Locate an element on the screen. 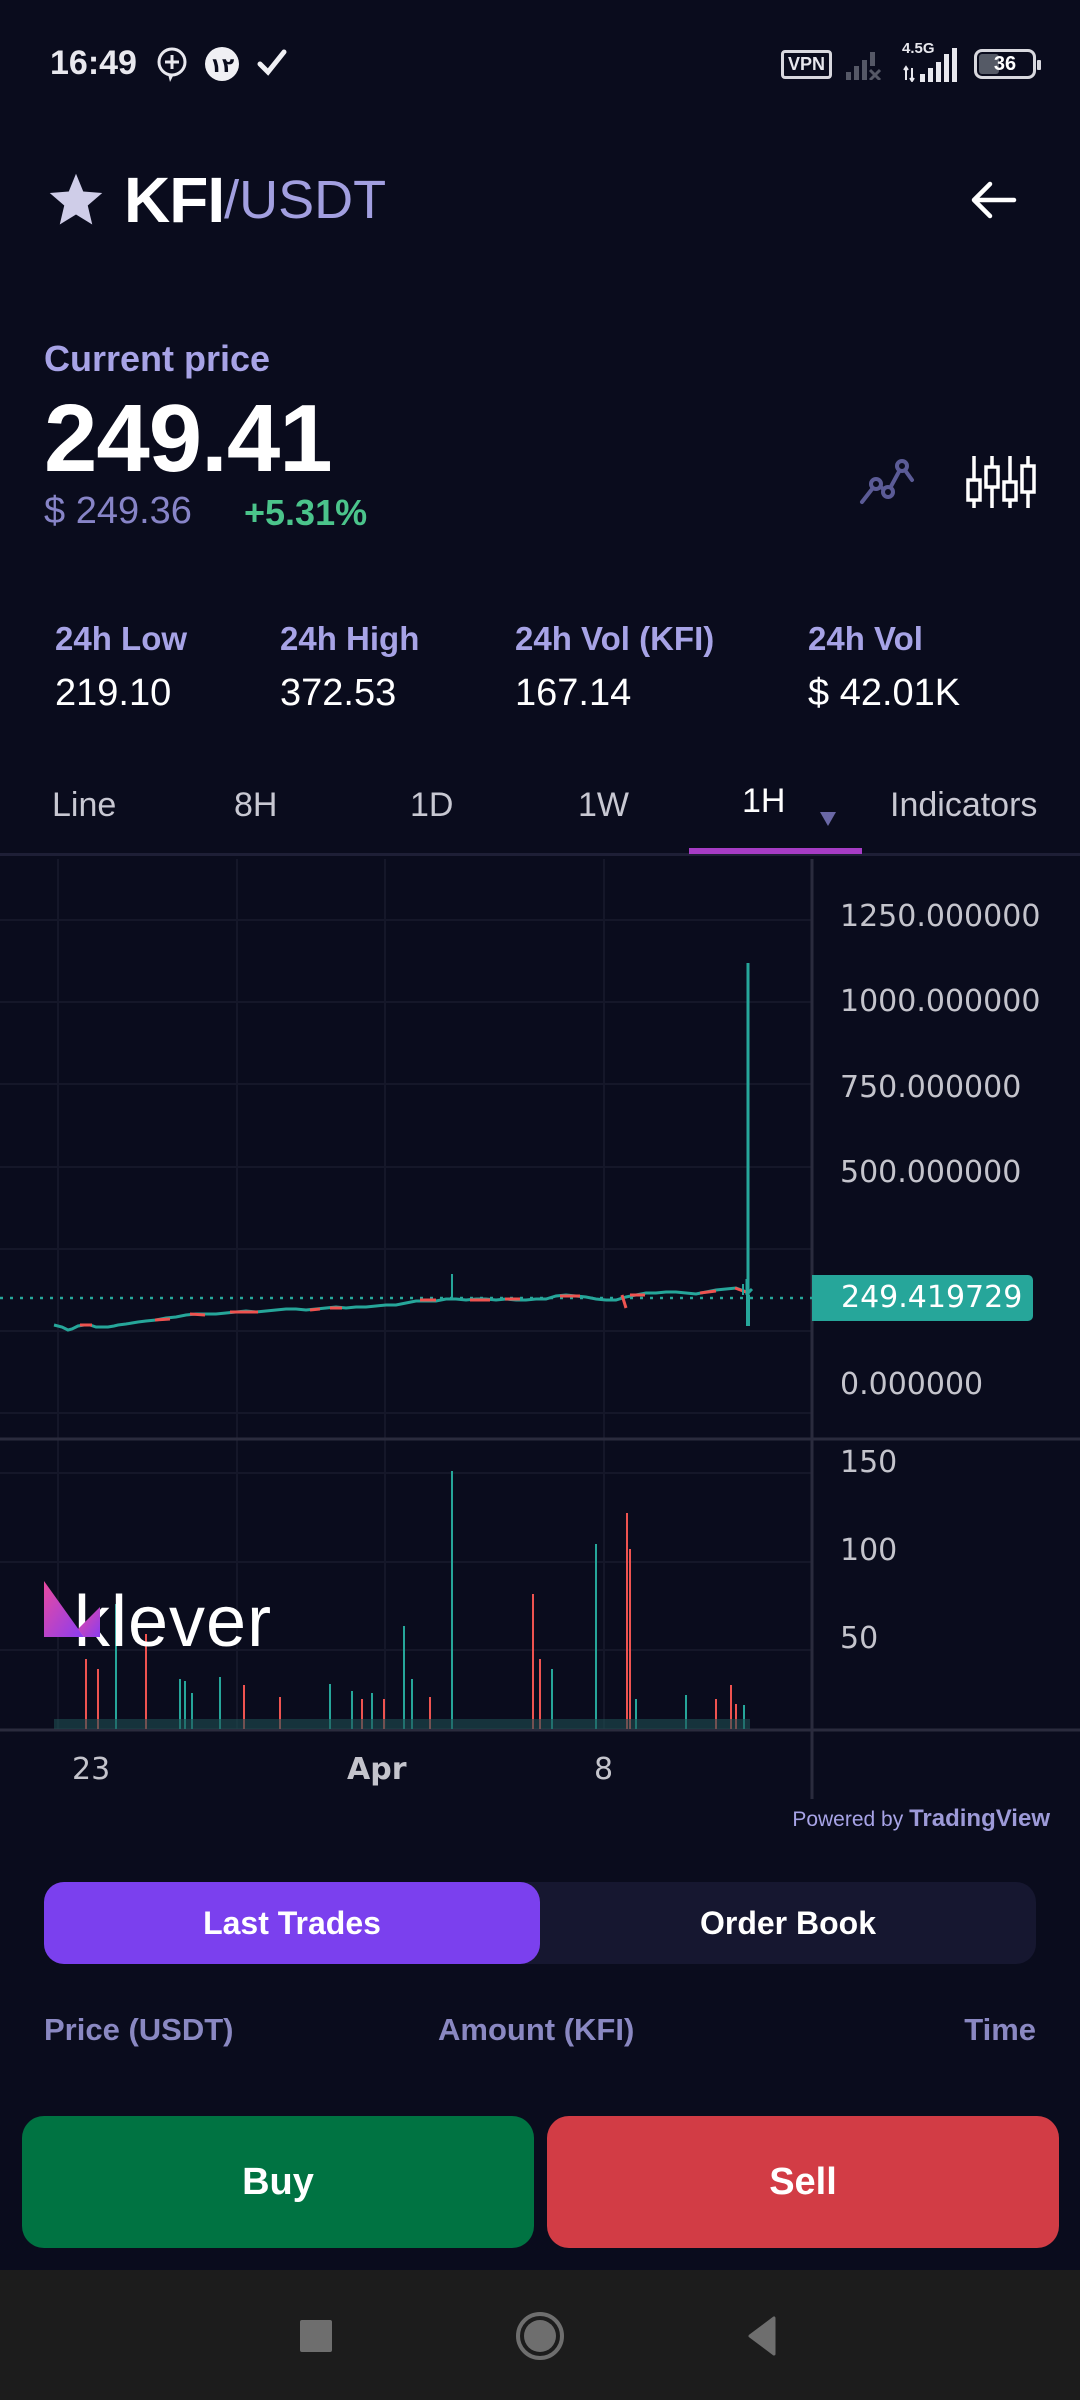 The image size is (1080, 2400). android-nav-bar is located at coordinates (540, 2335).